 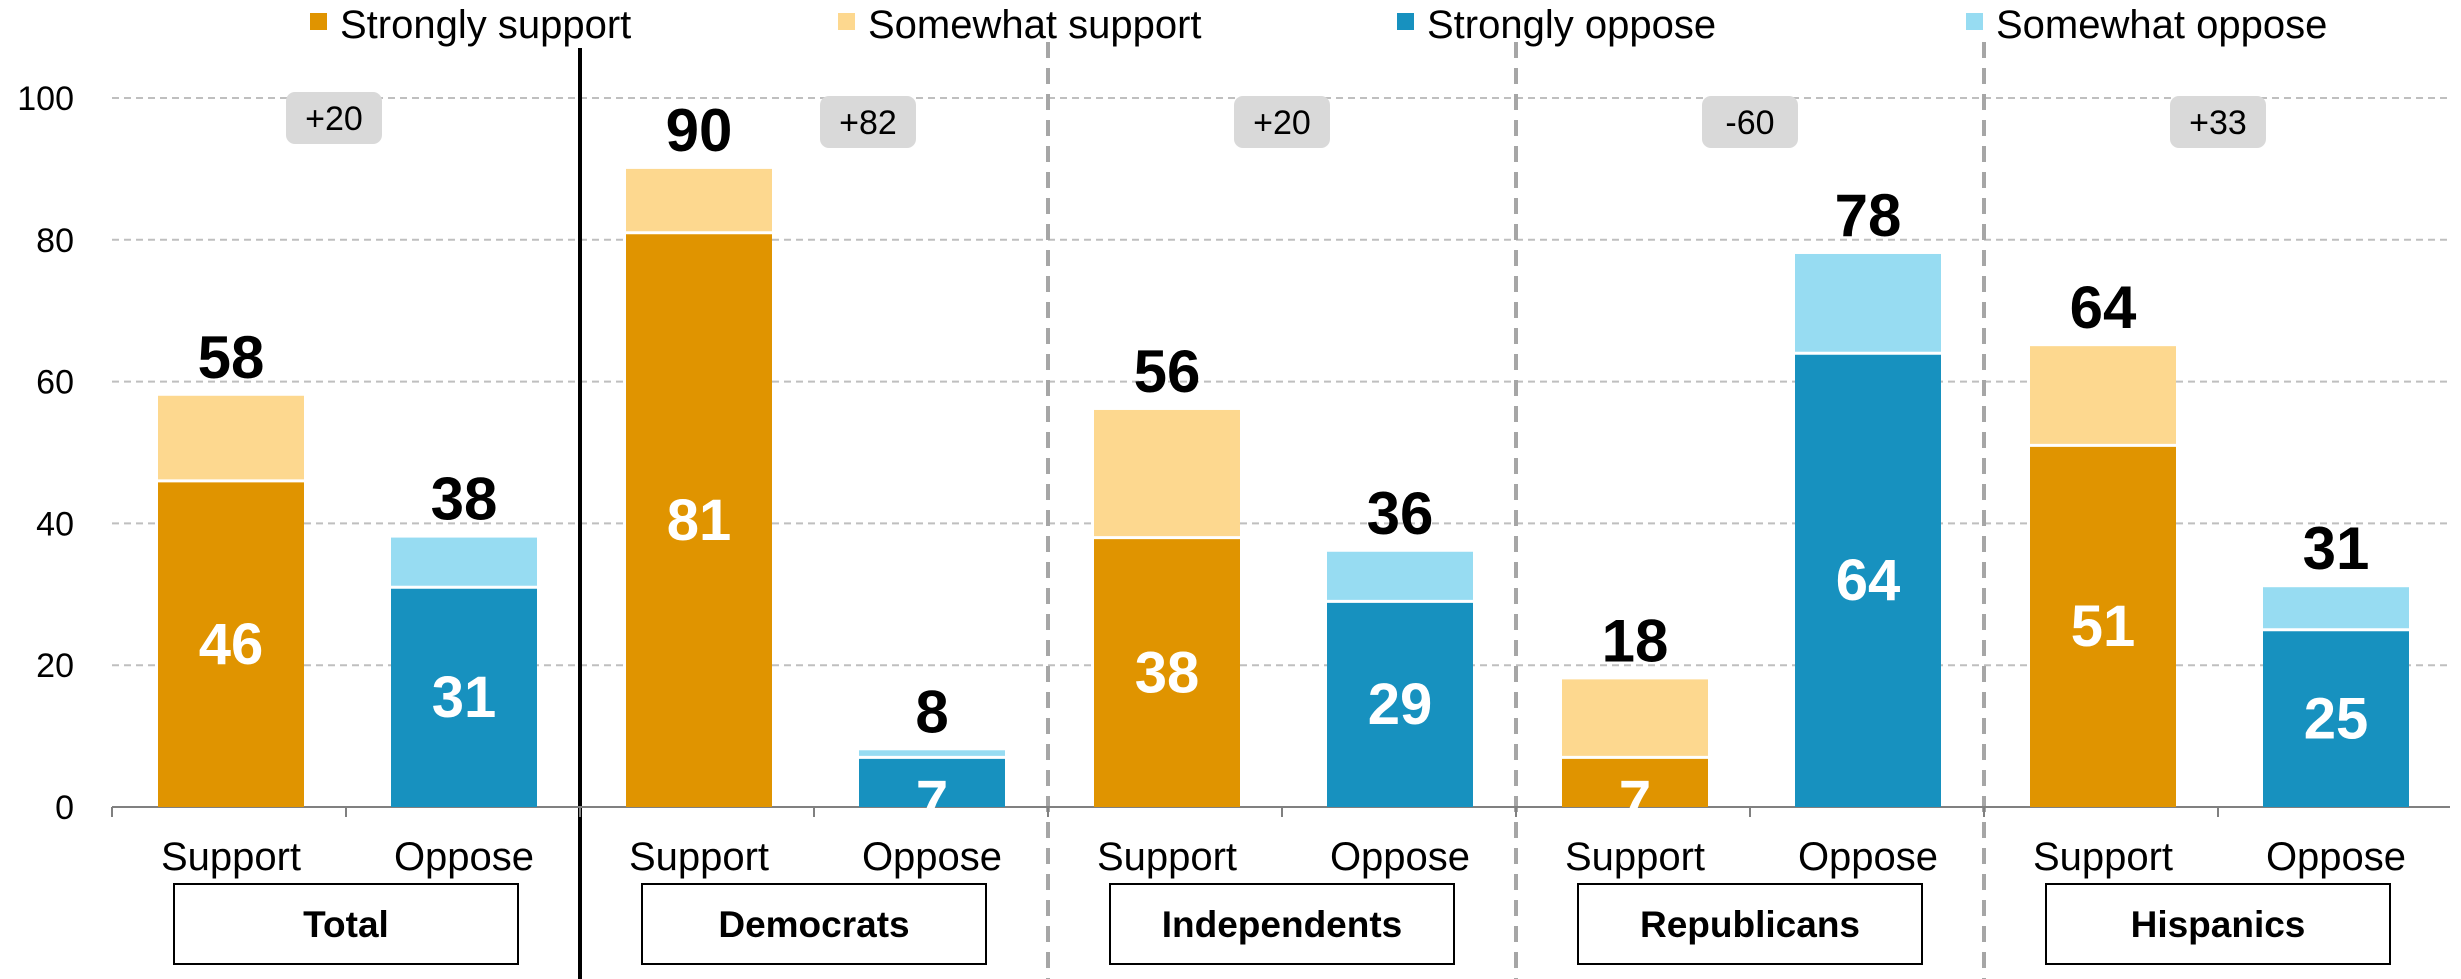 I want to click on democrats-support-total-label: 90, so click(x=699, y=130).